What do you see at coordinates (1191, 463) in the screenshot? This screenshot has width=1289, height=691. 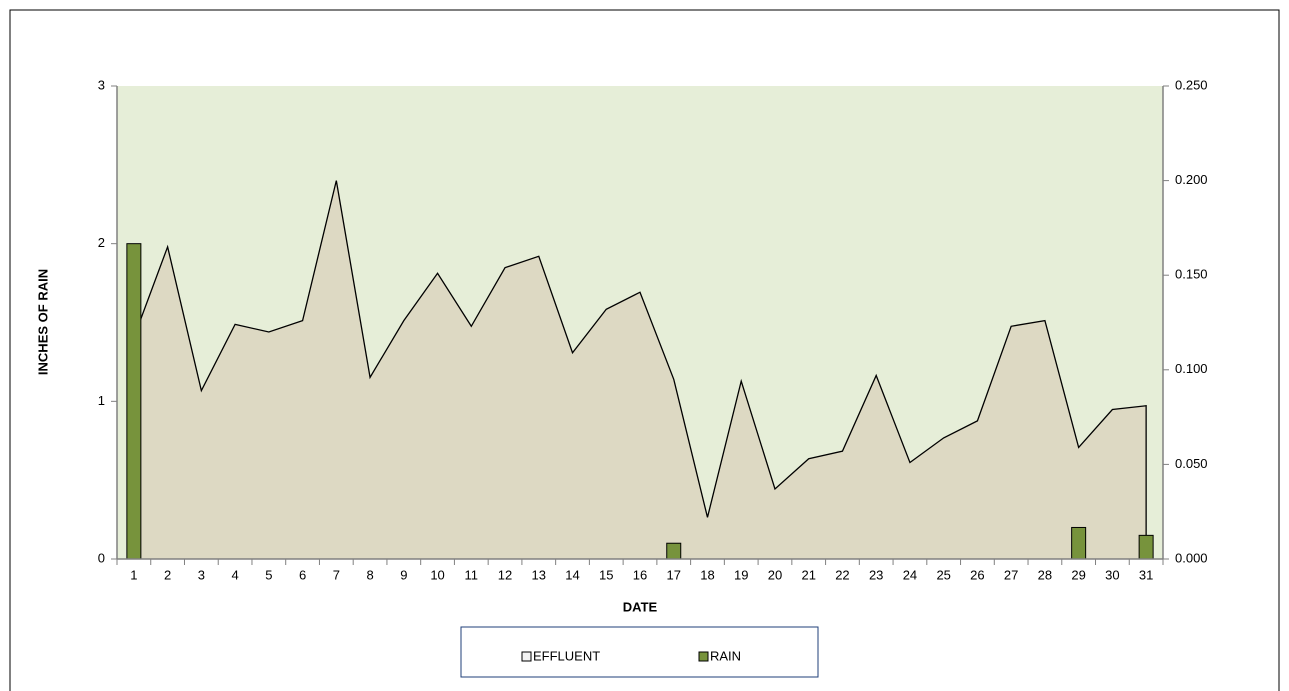 I see `y2-tick-label: 0.050` at bounding box center [1191, 463].